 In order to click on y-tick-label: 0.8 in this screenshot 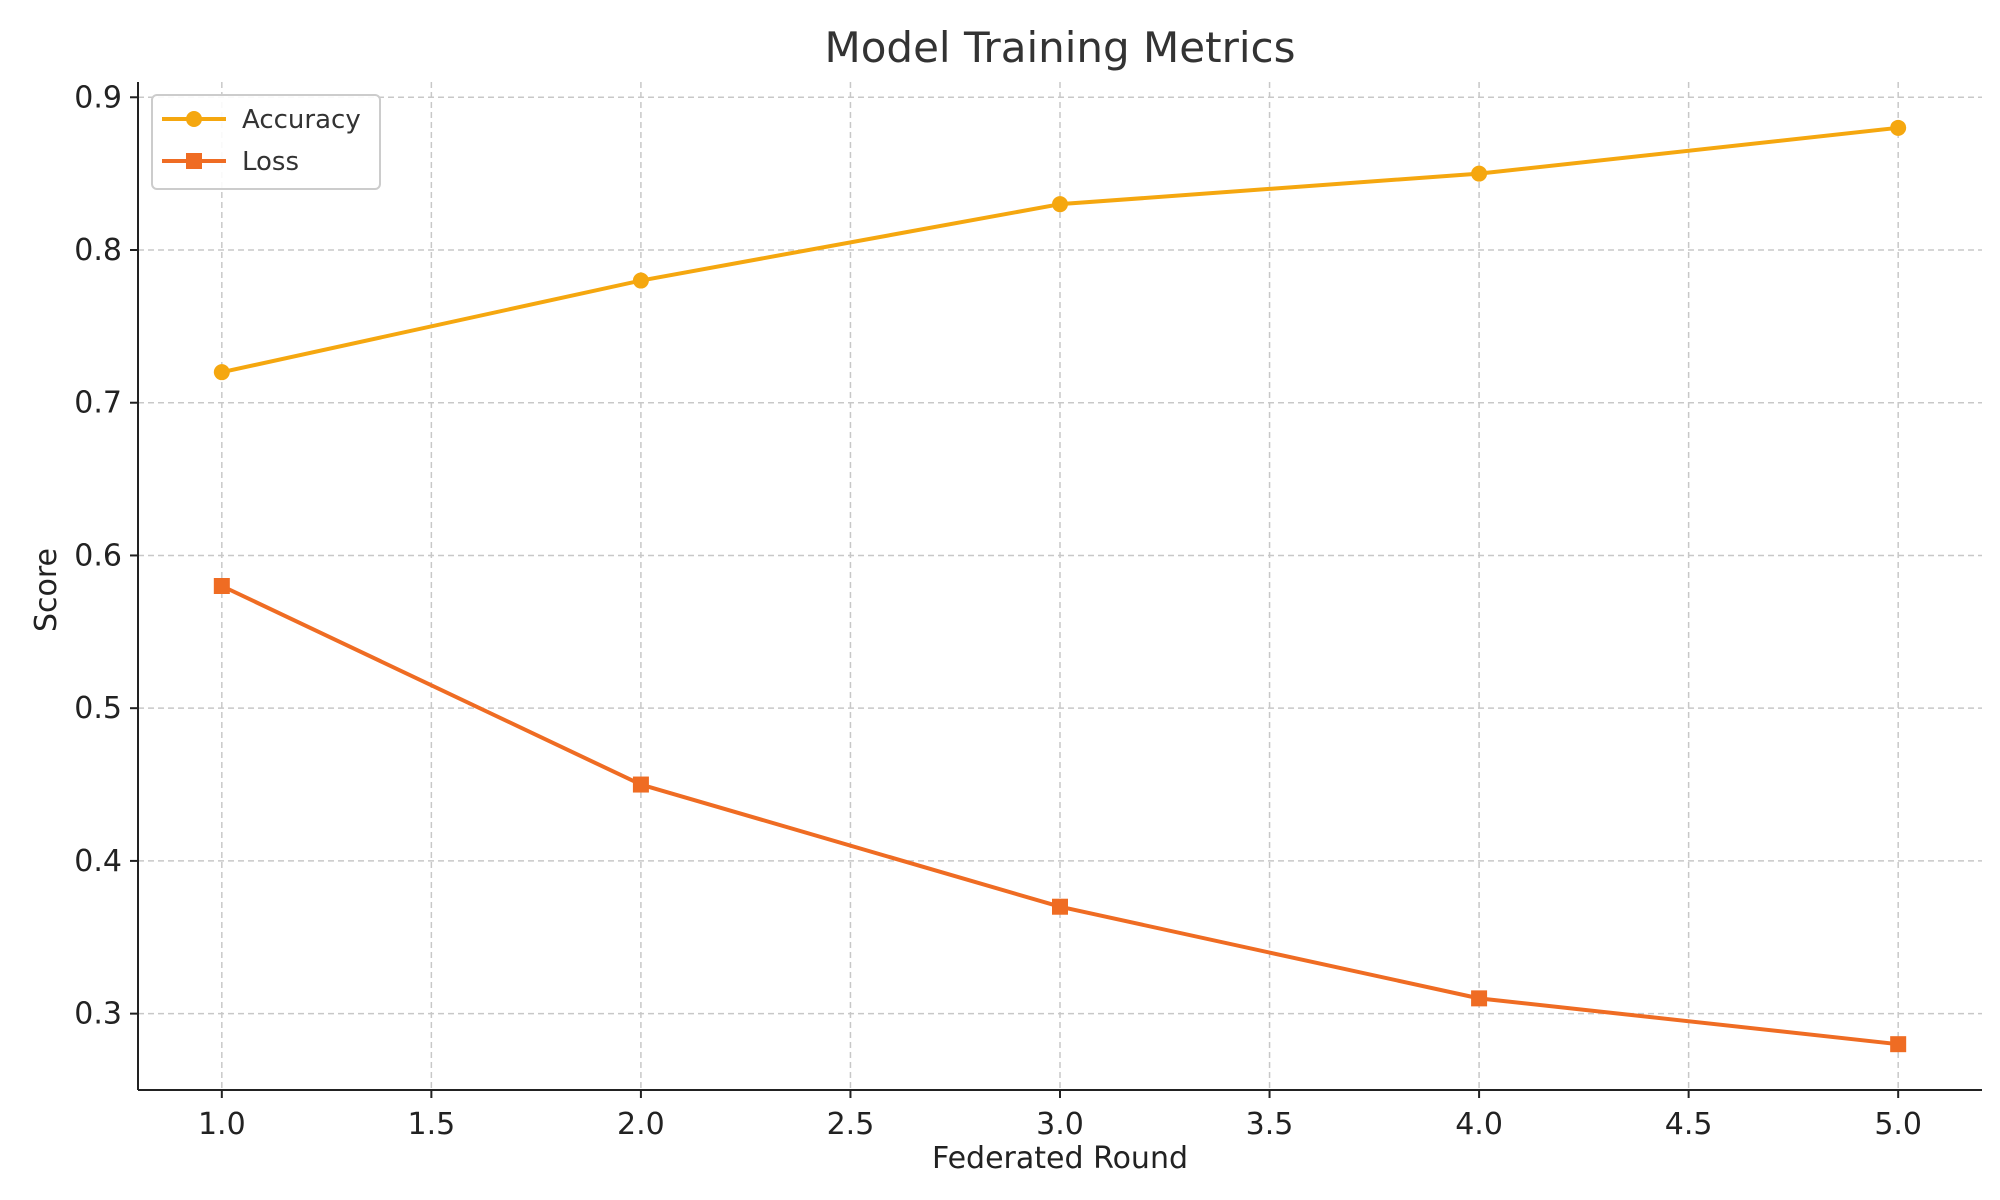, I will do `click(98, 250)`.